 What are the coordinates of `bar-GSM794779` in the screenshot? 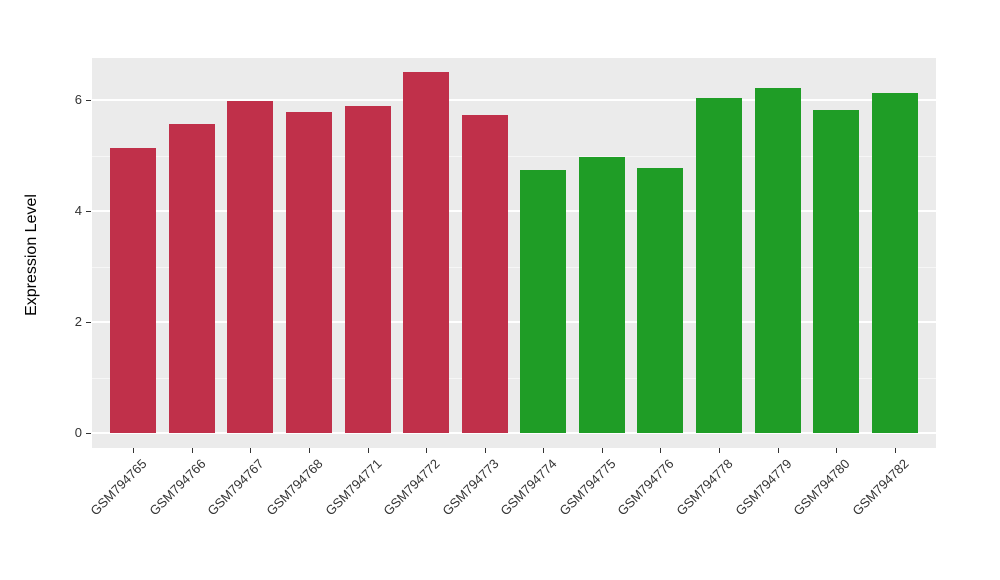 It's located at (777, 260).